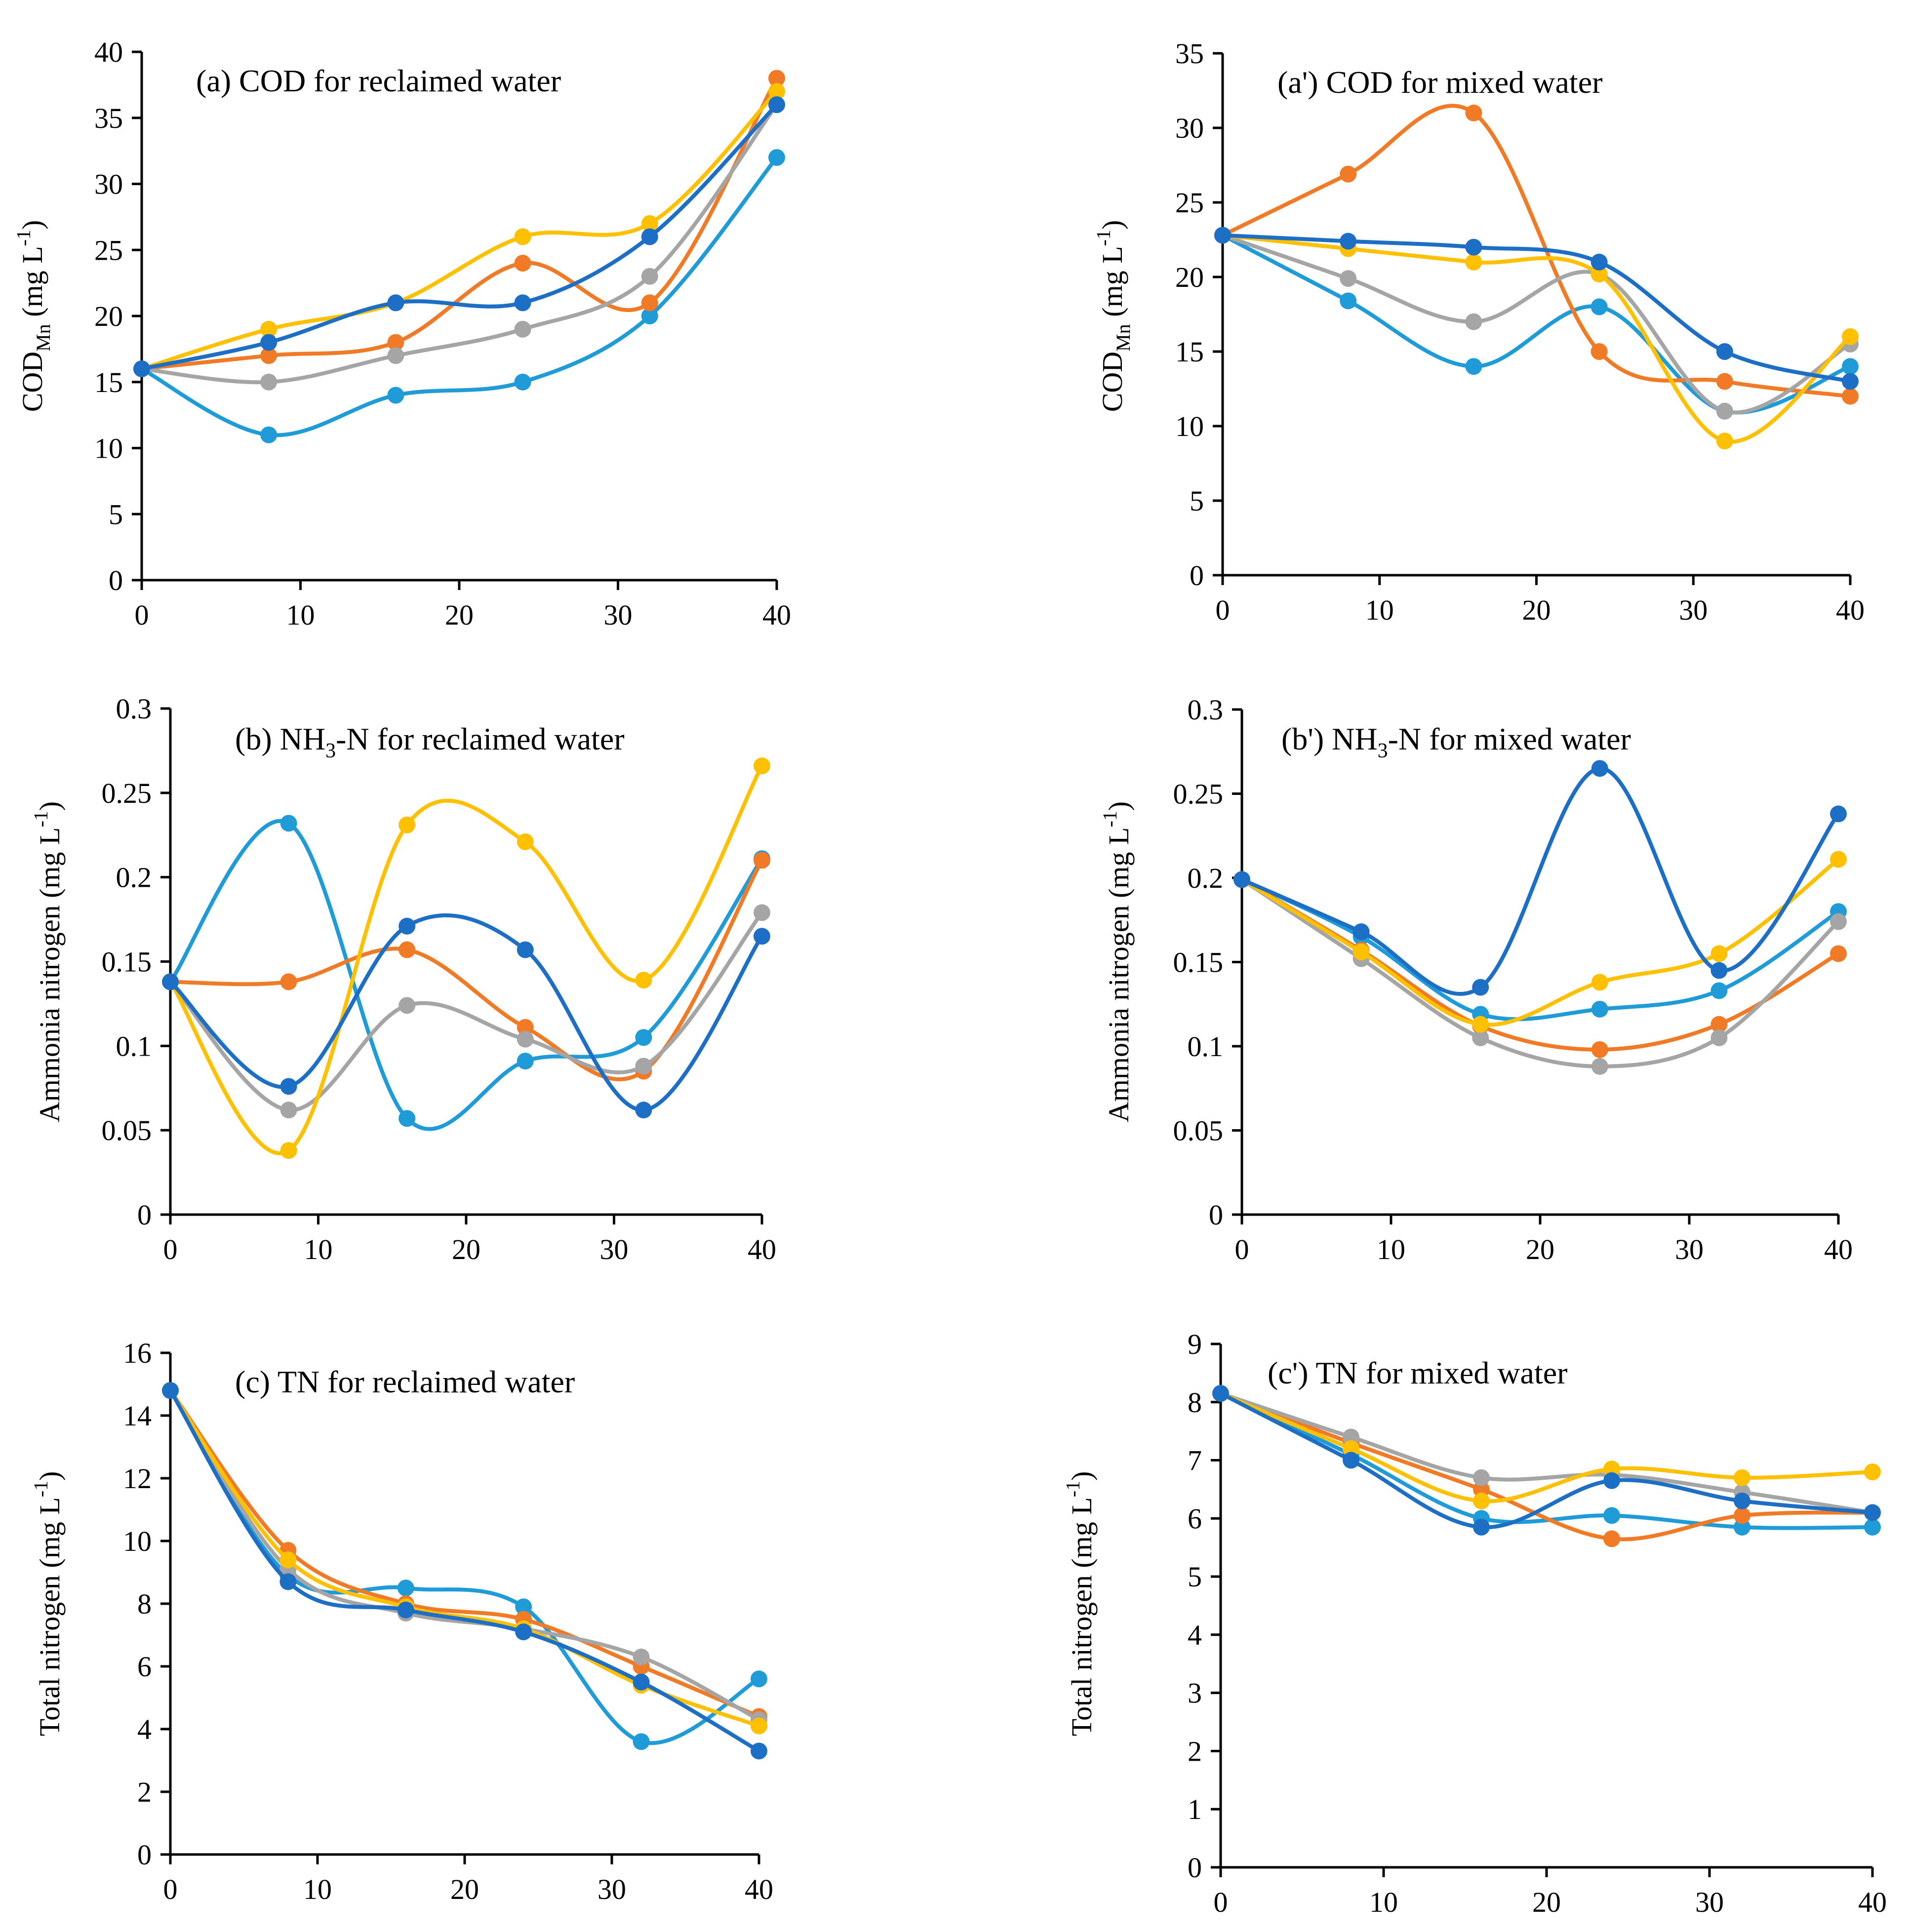 The image size is (1909, 1932). Describe the element at coordinates (1080, 1603) in the screenshot. I see `y-axis-label: Total nitrogen (mg L-1)` at that location.